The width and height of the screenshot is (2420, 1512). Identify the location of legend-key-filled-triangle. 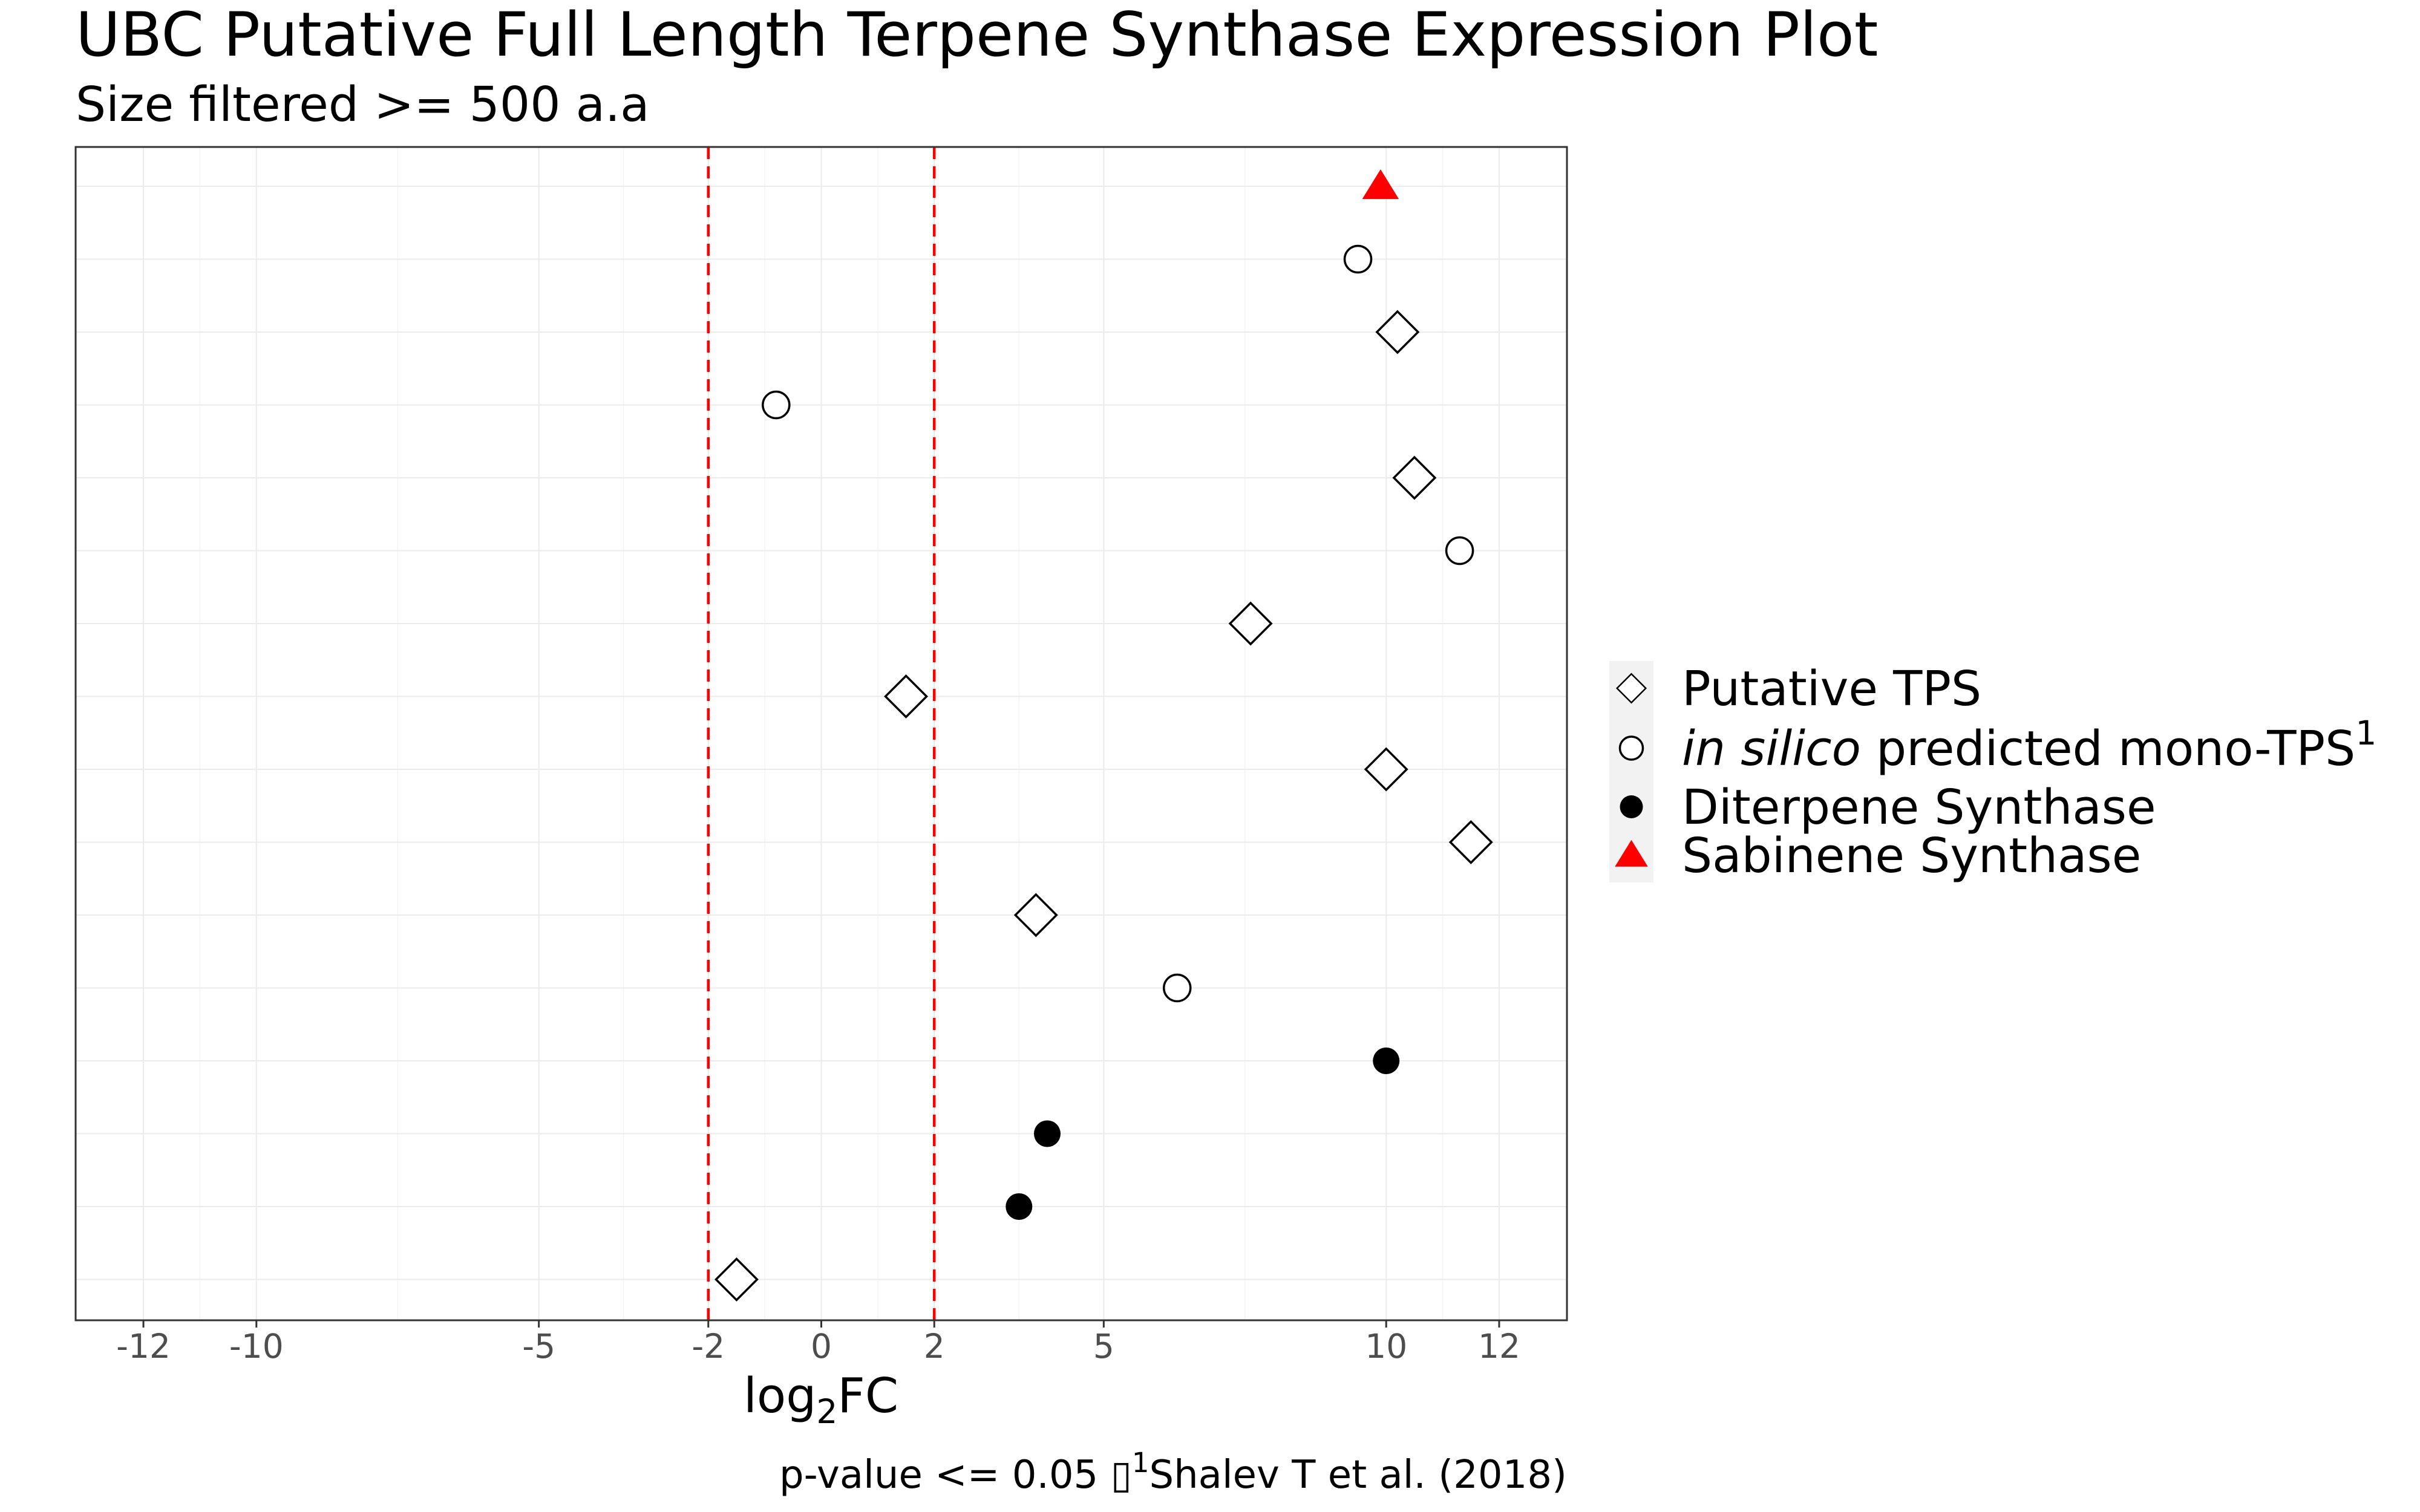
(1631, 853).